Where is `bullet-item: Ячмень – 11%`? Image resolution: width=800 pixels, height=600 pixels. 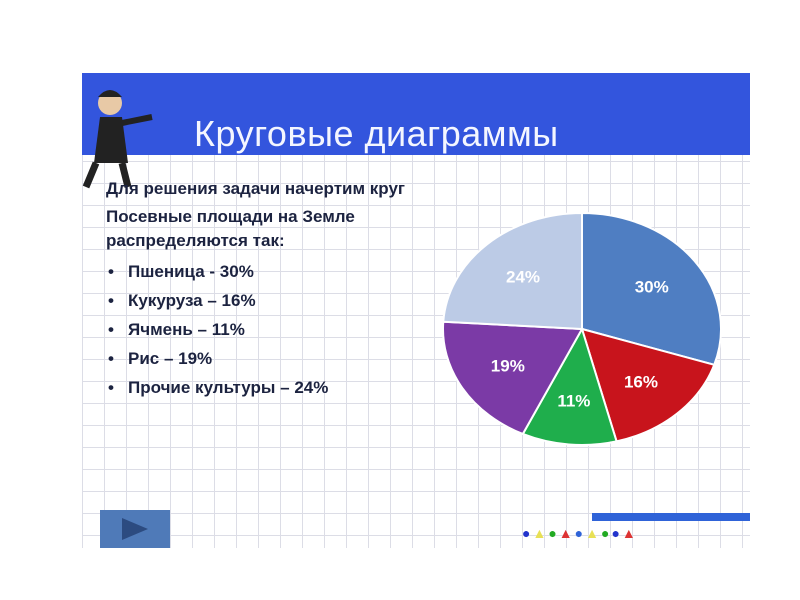 bullet-item: Ячмень – 11% is located at coordinates (256, 329).